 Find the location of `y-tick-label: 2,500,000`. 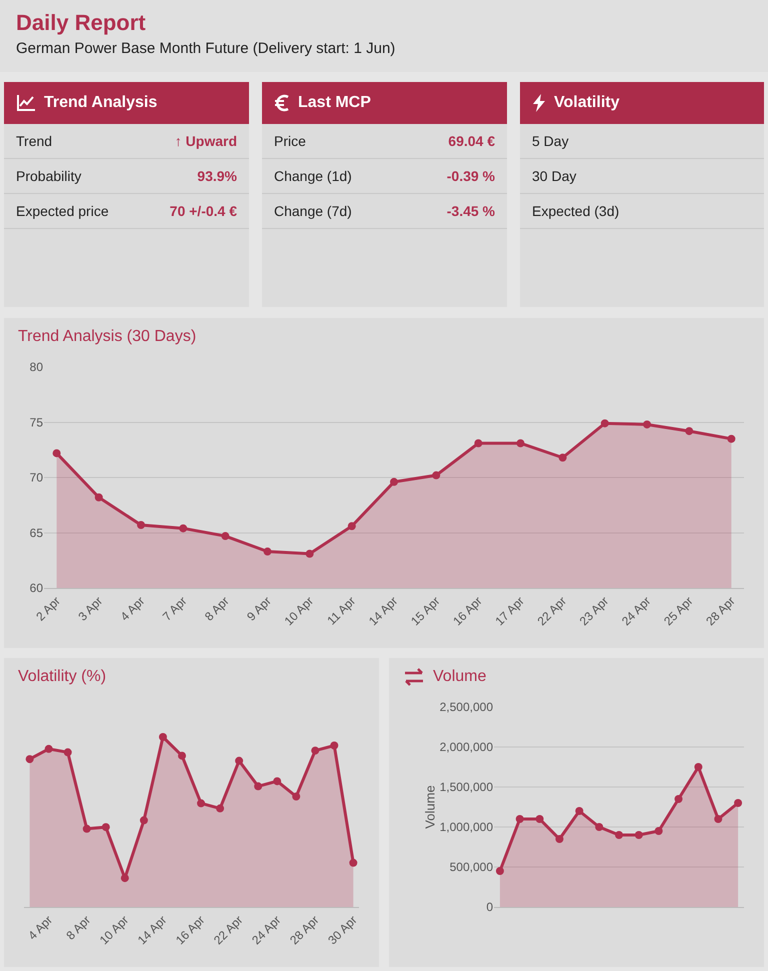

y-tick-label: 2,500,000 is located at coordinates (467, 707).